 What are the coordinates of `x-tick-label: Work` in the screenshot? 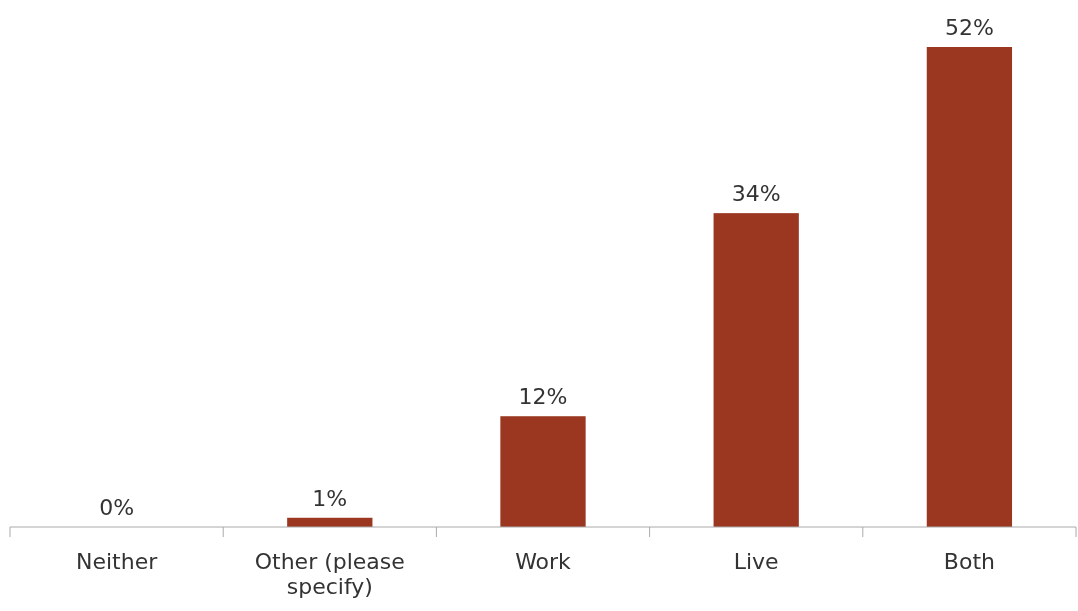 It's located at (543, 561).